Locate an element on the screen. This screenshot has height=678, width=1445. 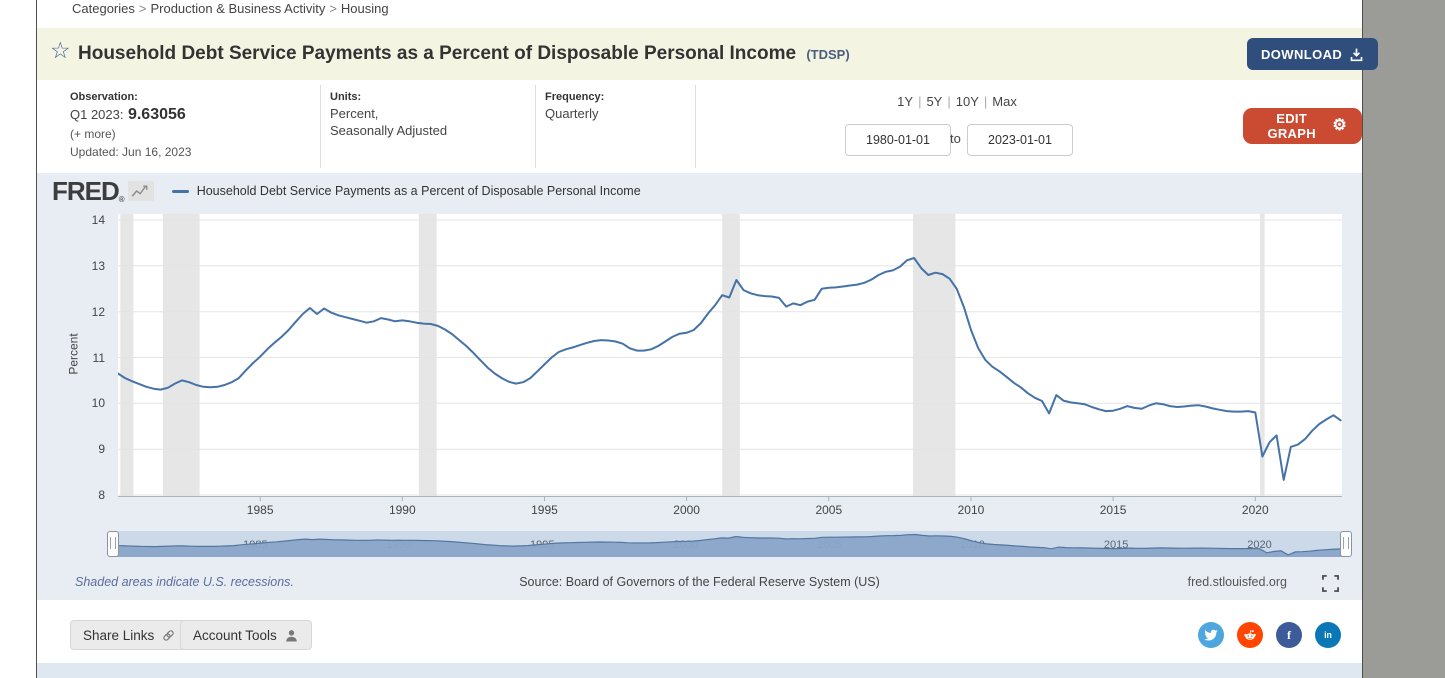
gear-icon: ⚙ is located at coordinates (1339, 125).